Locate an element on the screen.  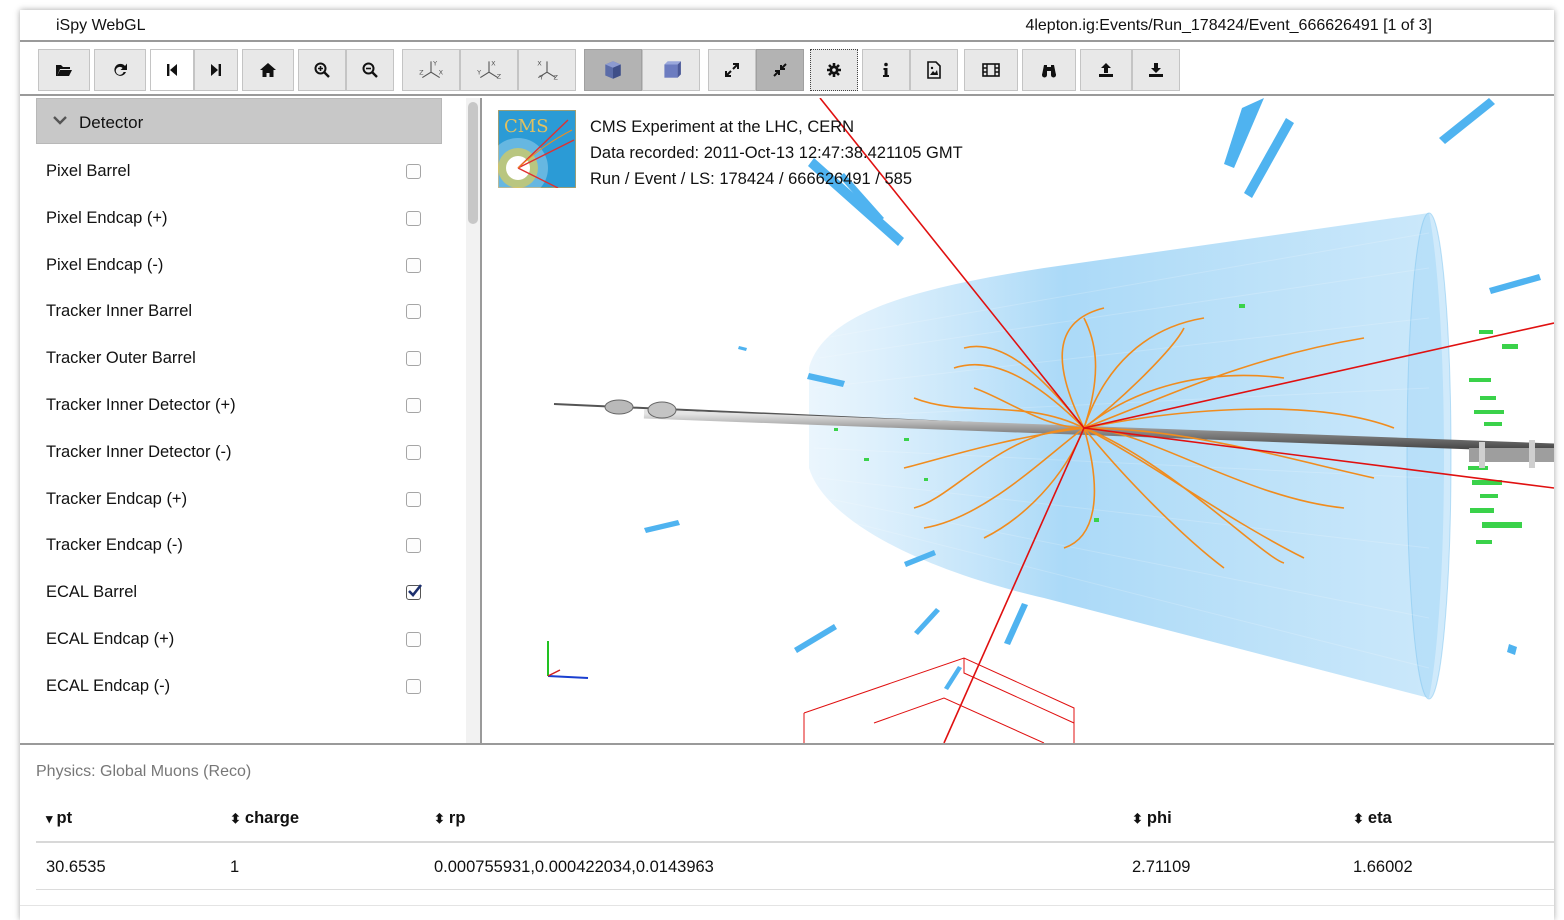
view-xz-button: X Y Z is located at coordinates (489, 70).